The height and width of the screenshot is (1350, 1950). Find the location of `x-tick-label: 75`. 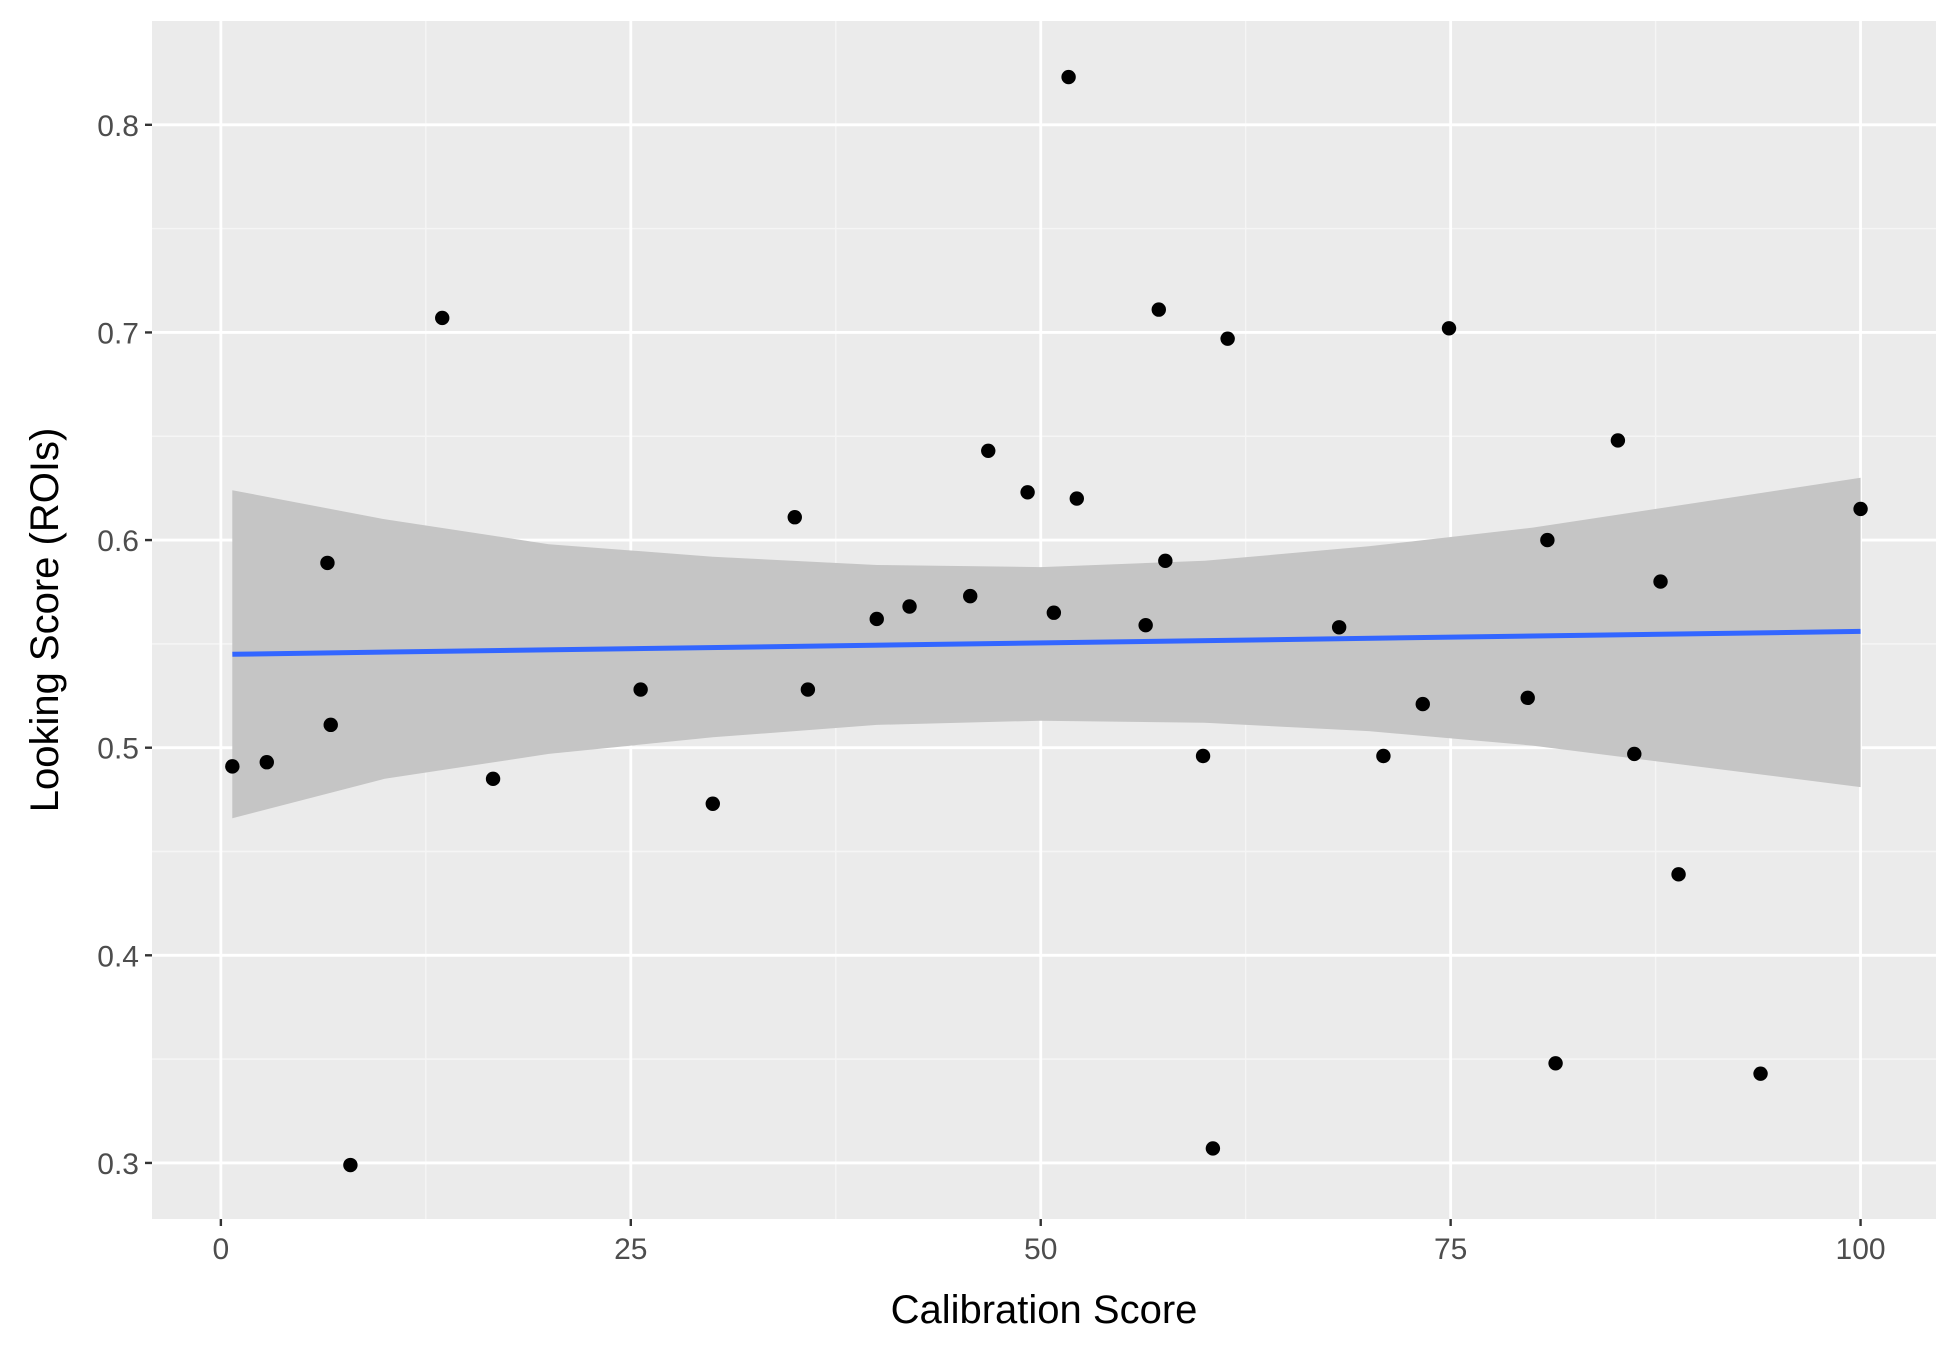

x-tick-label: 75 is located at coordinates (1450, 1249).